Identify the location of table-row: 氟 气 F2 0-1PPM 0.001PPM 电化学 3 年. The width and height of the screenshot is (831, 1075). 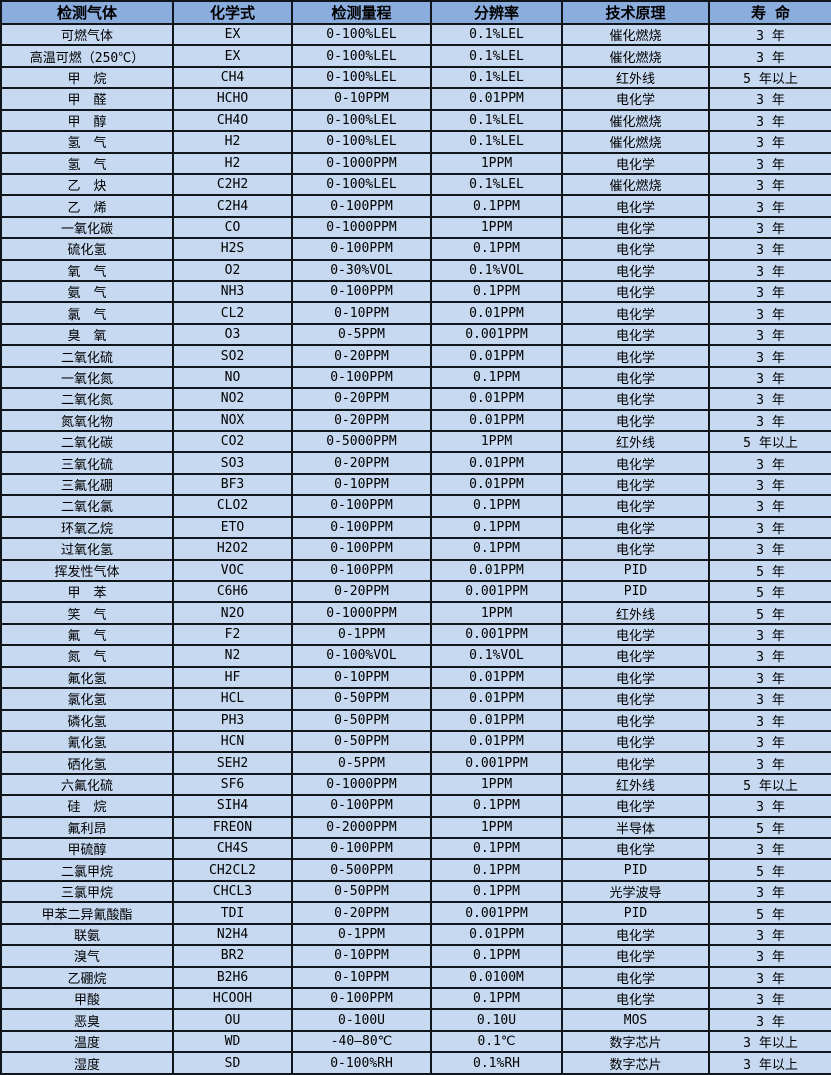
(415, 634).